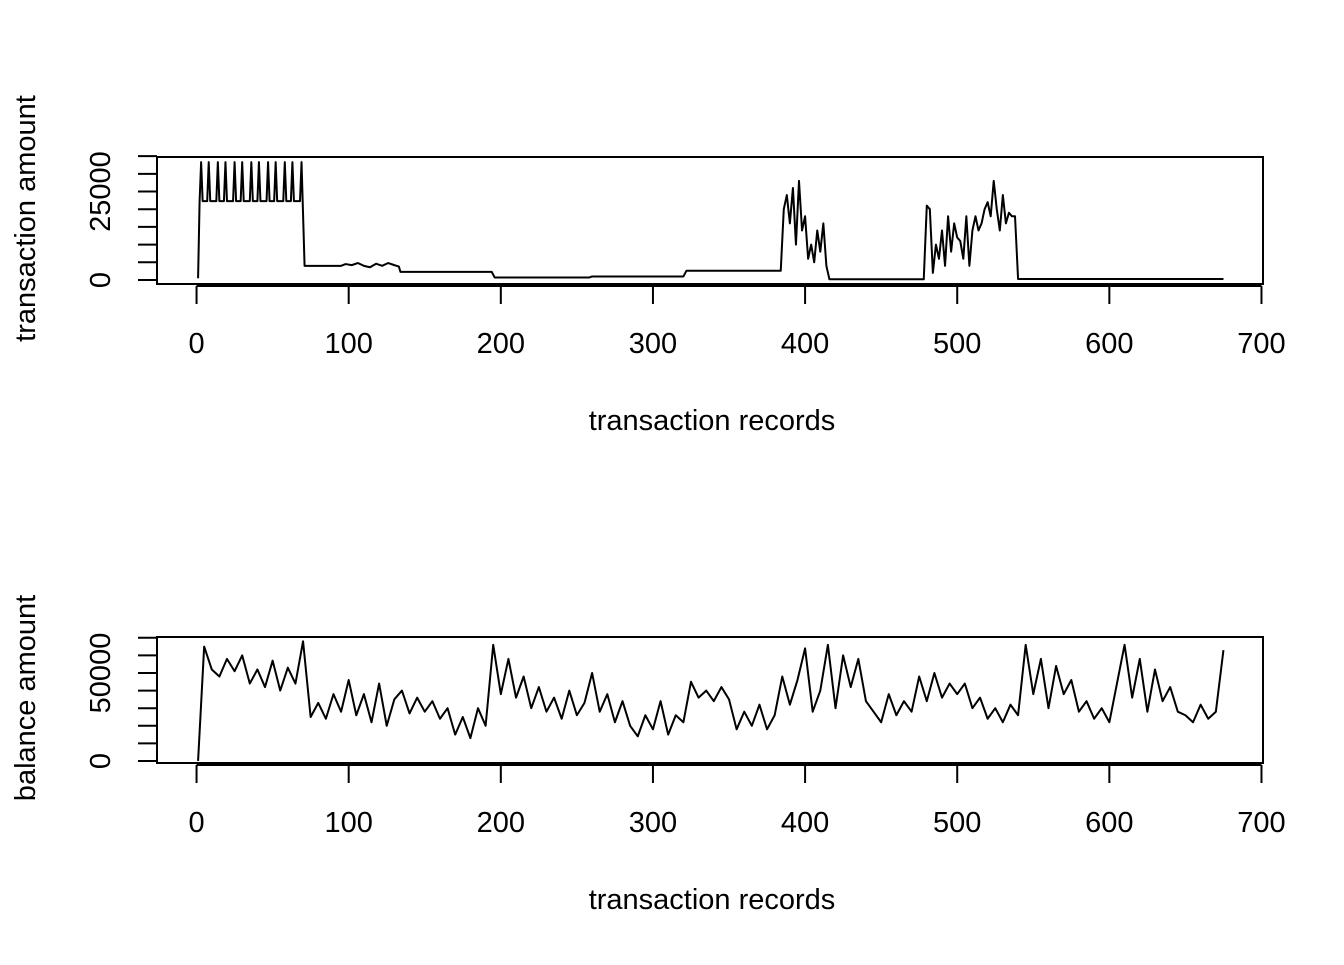  I want to click on y-tick-label: 25000, so click(101, 191).